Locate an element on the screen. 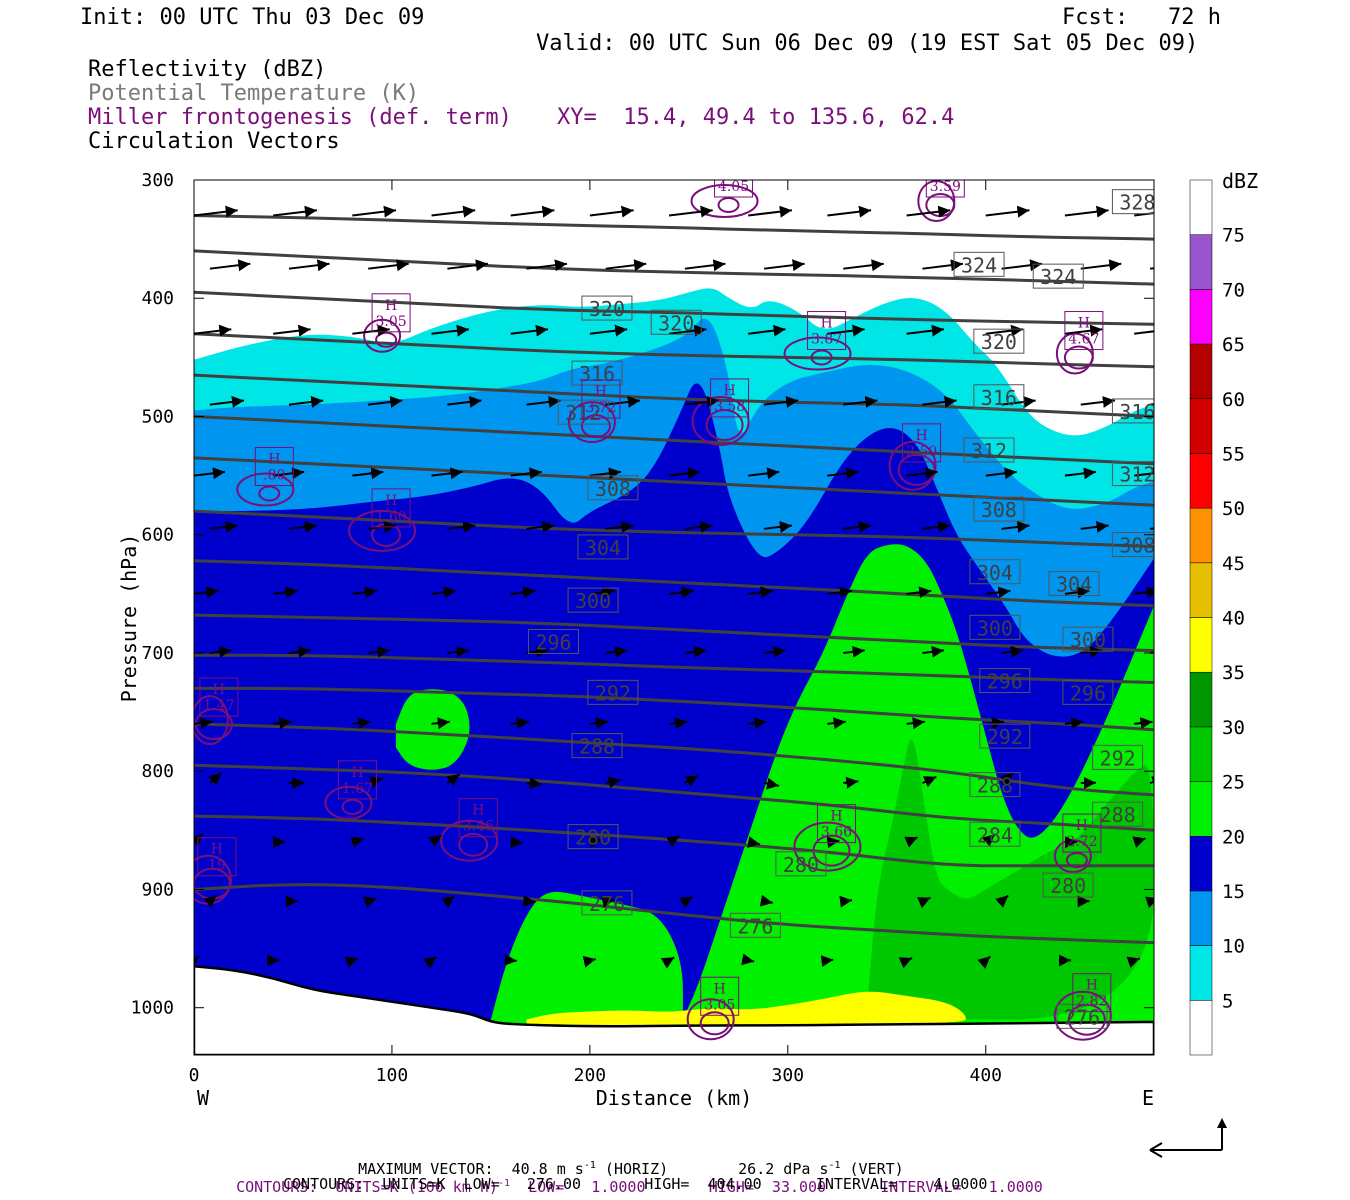 The image size is (1350, 1200). max-vector-vert-exponent: -1 is located at coordinates (834, 1165).